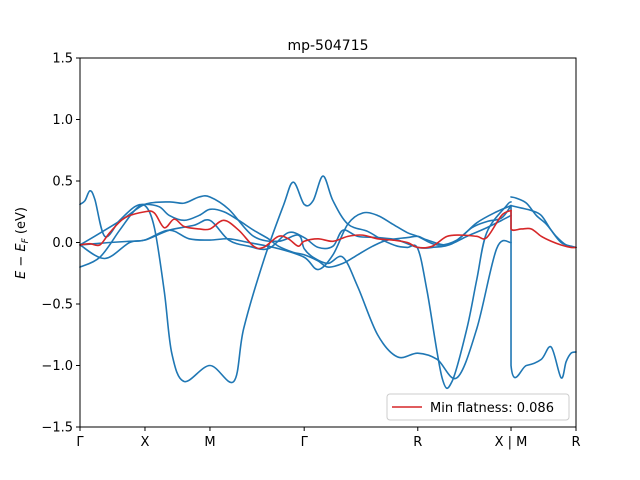 Image resolution: width=640 pixels, height=480 pixels. What do you see at coordinates (62, 182) in the screenshot?
I see `y-tick-label-4: 0.5` at bounding box center [62, 182].